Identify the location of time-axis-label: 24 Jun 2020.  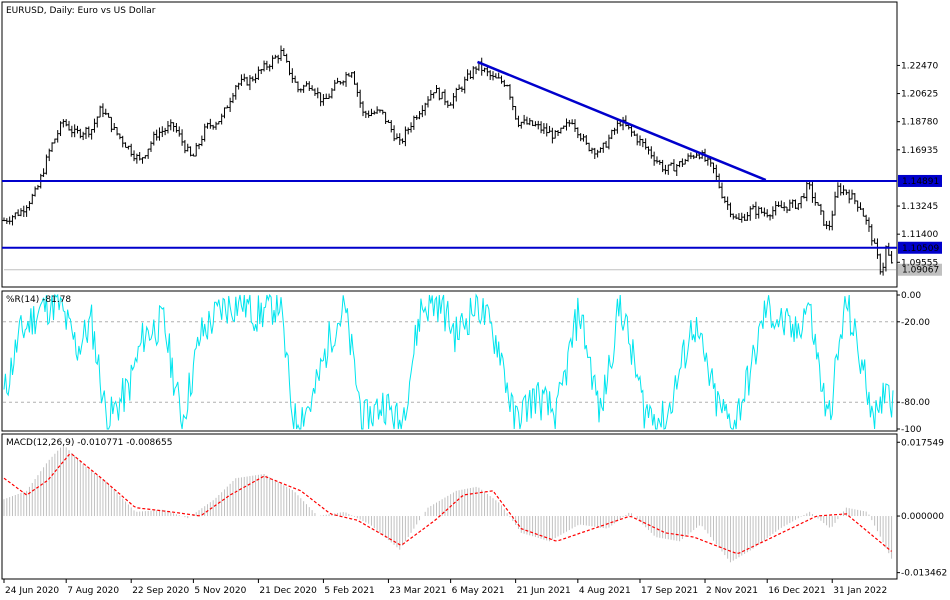
(32, 591).